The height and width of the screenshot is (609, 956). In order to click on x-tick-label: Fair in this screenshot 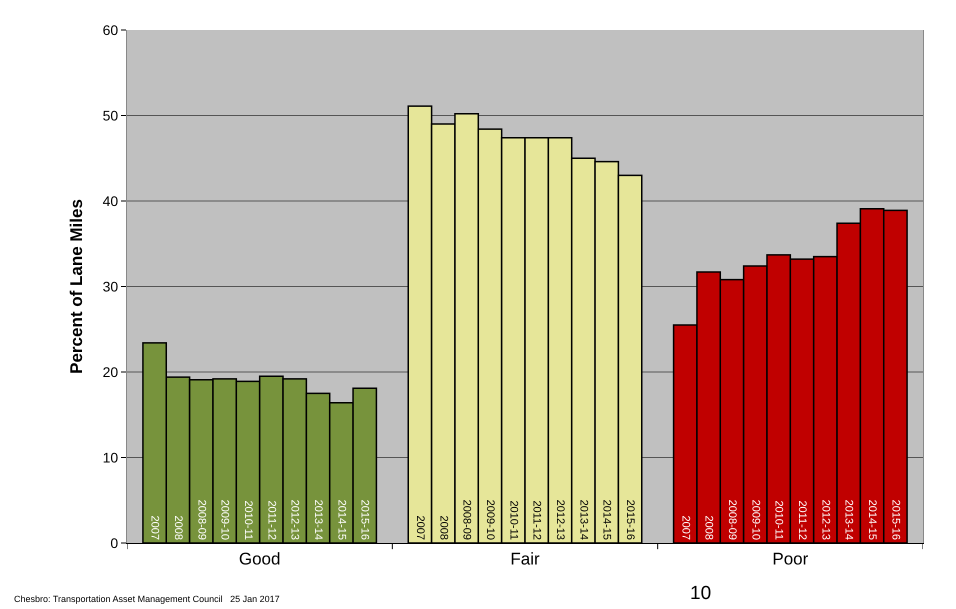, I will do `click(525, 558)`.